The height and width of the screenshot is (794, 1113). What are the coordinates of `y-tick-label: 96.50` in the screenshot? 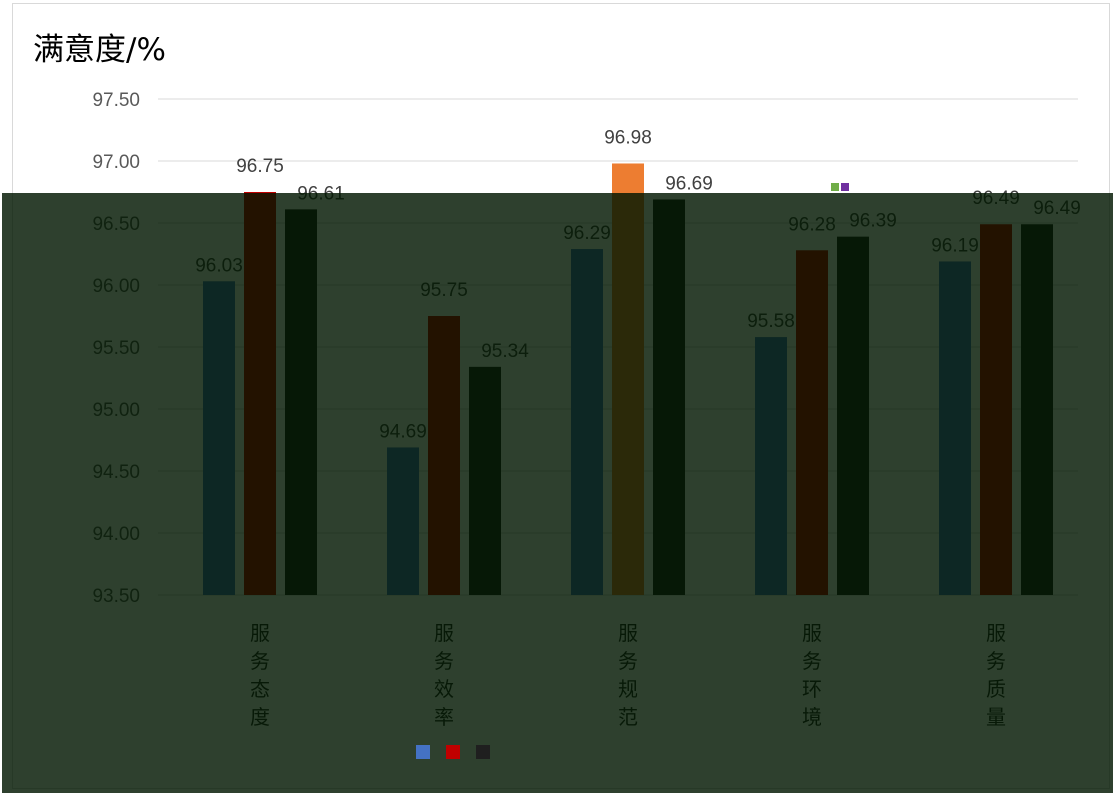 It's located at (116, 224).